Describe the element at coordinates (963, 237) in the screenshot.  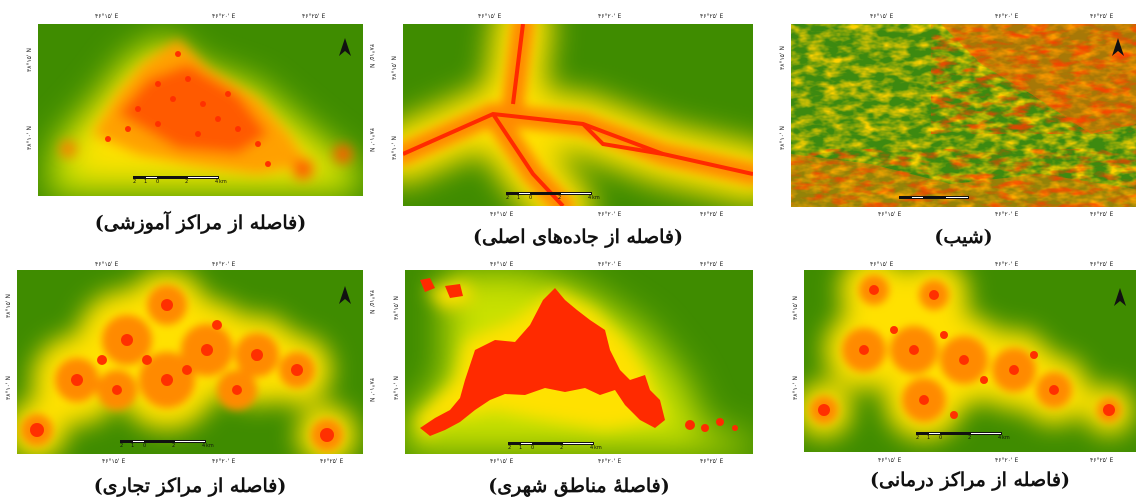
I see `caption-slope: (شیب)` at that location.